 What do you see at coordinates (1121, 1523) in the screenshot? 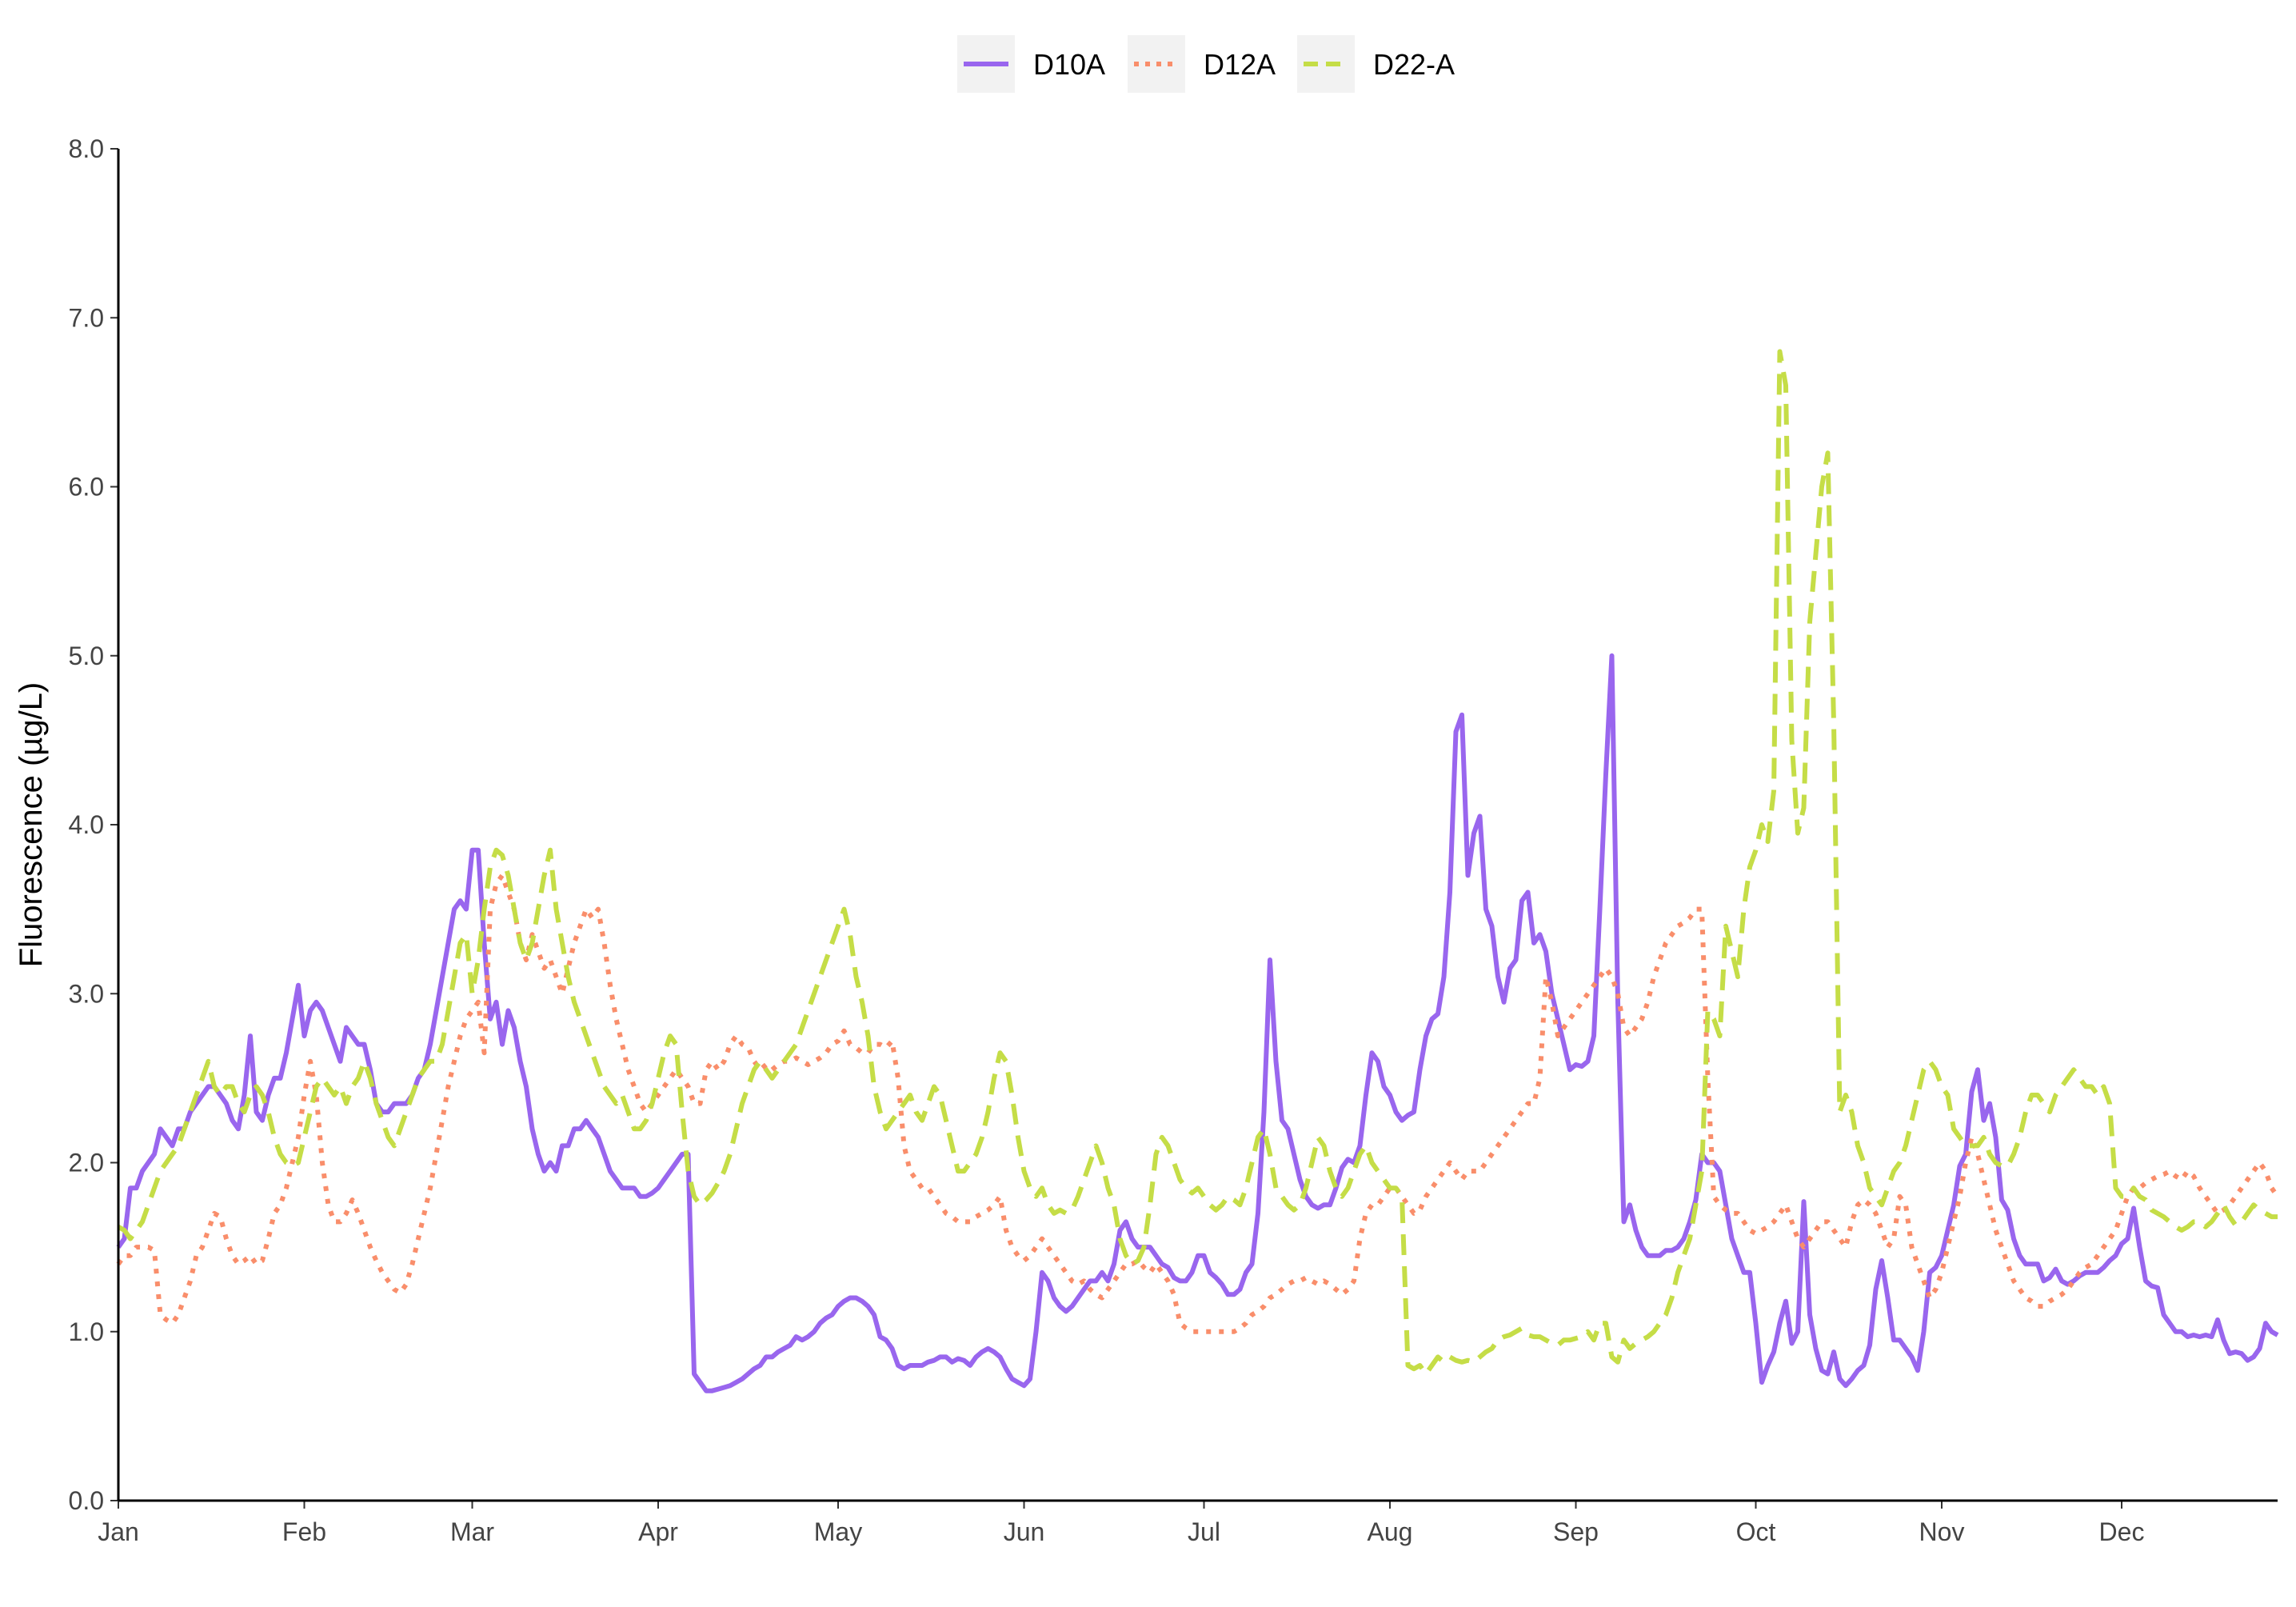
I see `x-axis-ticks: Jan Feb Mar Apr May Jun Jul Aug Sep Oct Nov Dec` at bounding box center [1121, 1523].